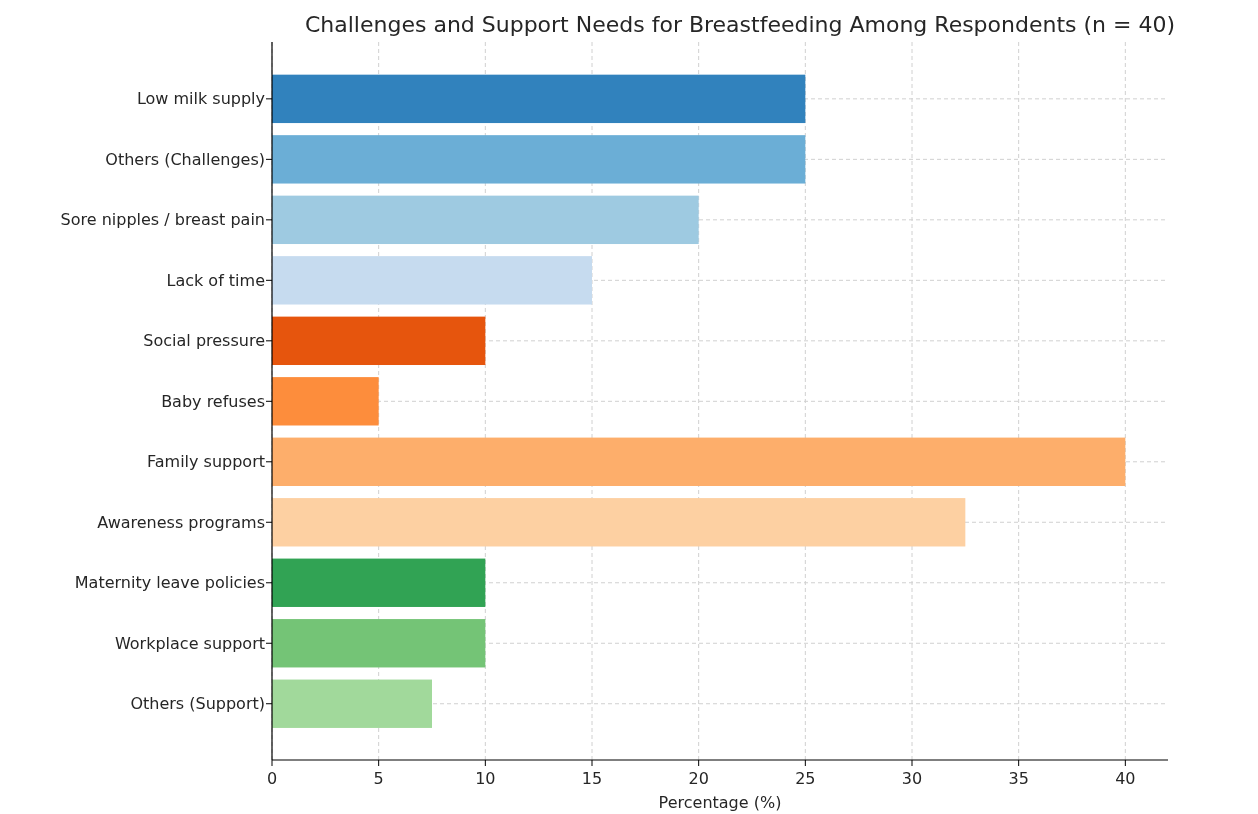  Describe the element at coordinates (805, 778) in the screenshot. I see `x-tick-label: 25` at that location.